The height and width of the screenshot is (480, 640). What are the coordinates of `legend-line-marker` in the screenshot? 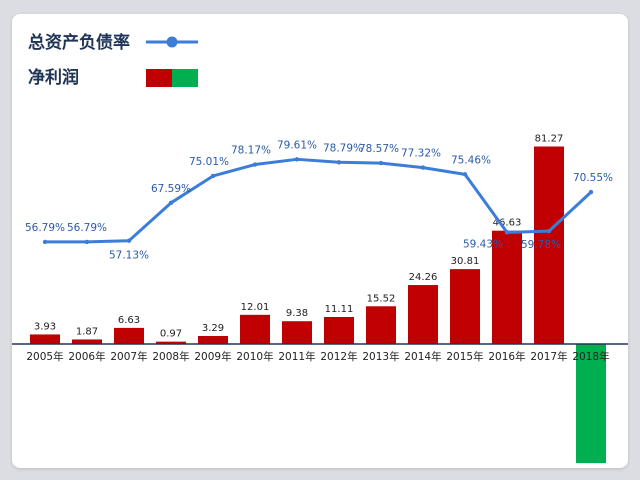 It's located at (172, 42).